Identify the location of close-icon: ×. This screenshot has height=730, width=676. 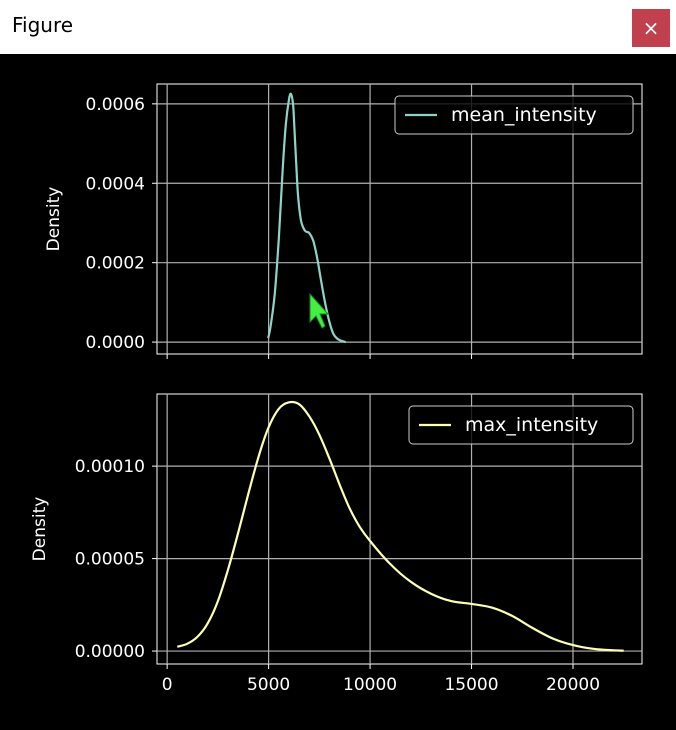
(651, 28).